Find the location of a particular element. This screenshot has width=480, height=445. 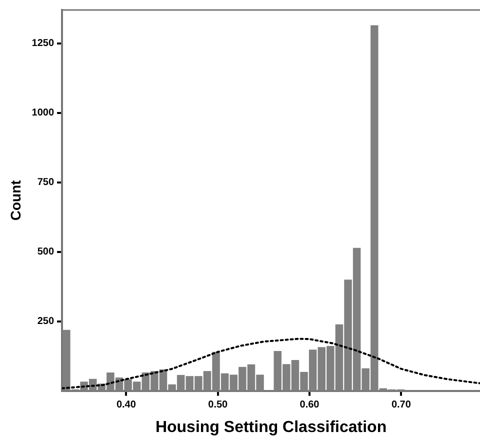

y-tick-label: 500 is located at coordinates (45, 252).